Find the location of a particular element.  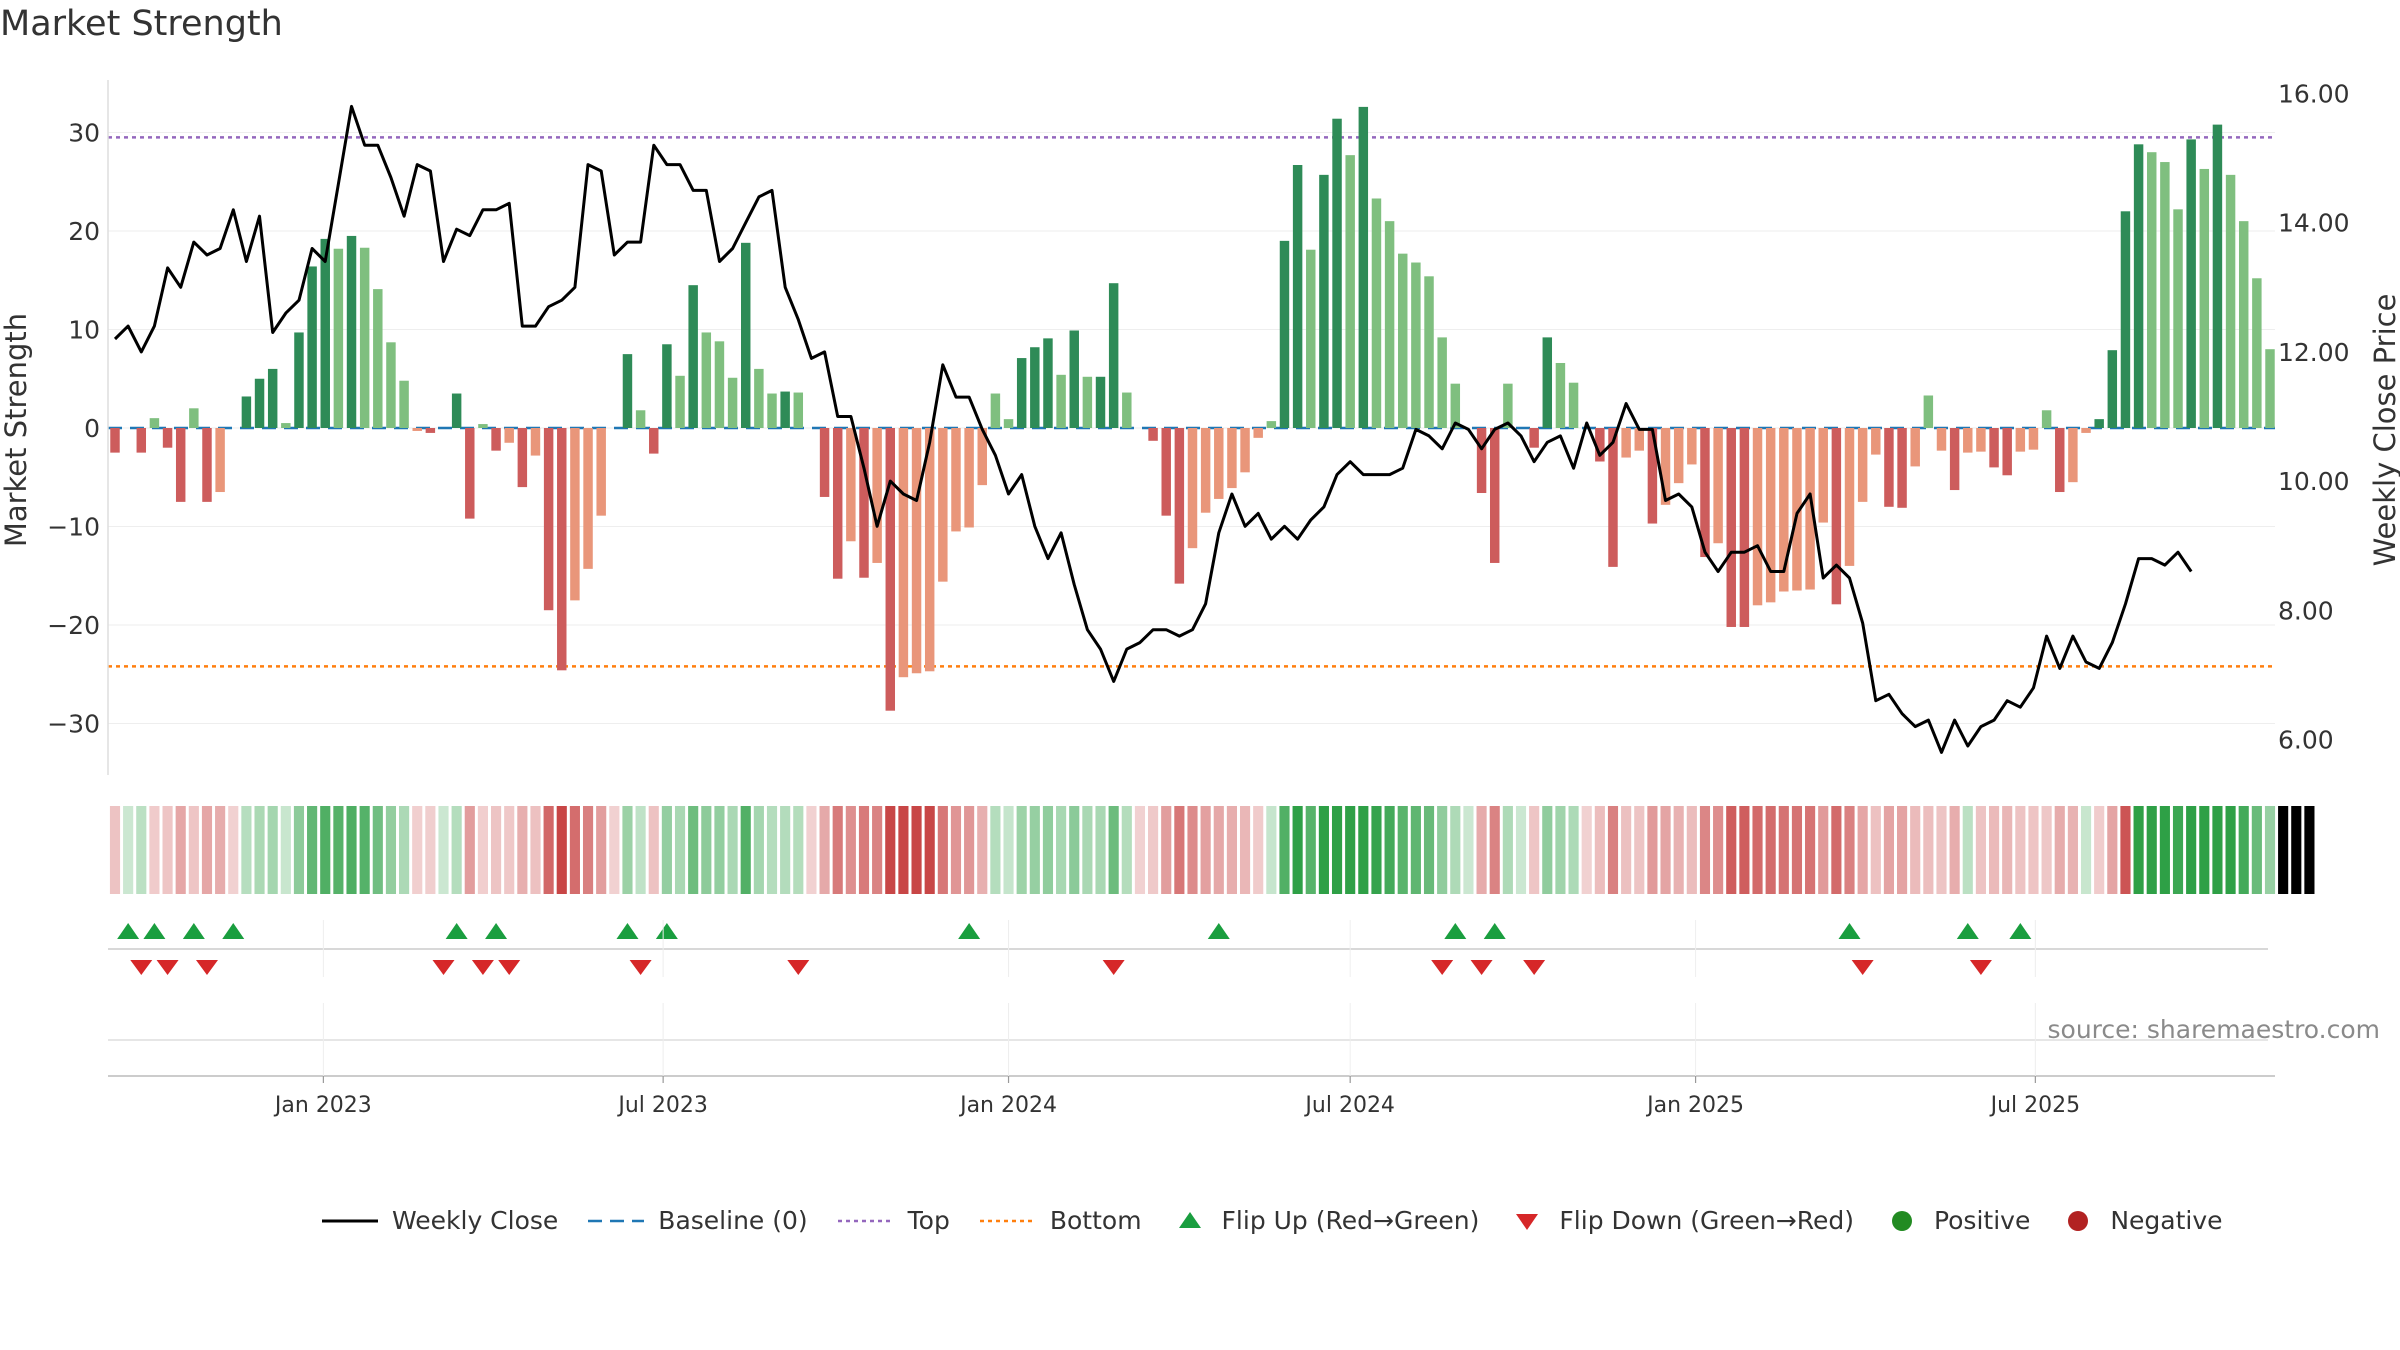

legend-positive: Positive is located at coordinates (1956, 1220).